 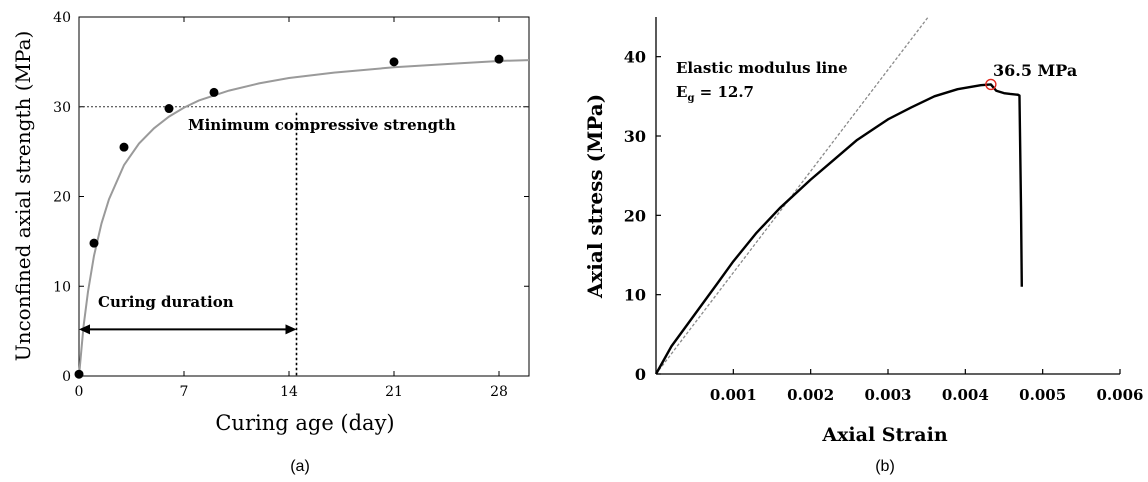 What do you see at coordinates (394, 392) in the screenshot?
I see `chart-a-x-tick-label: 21` at bounding box center [394, 392].